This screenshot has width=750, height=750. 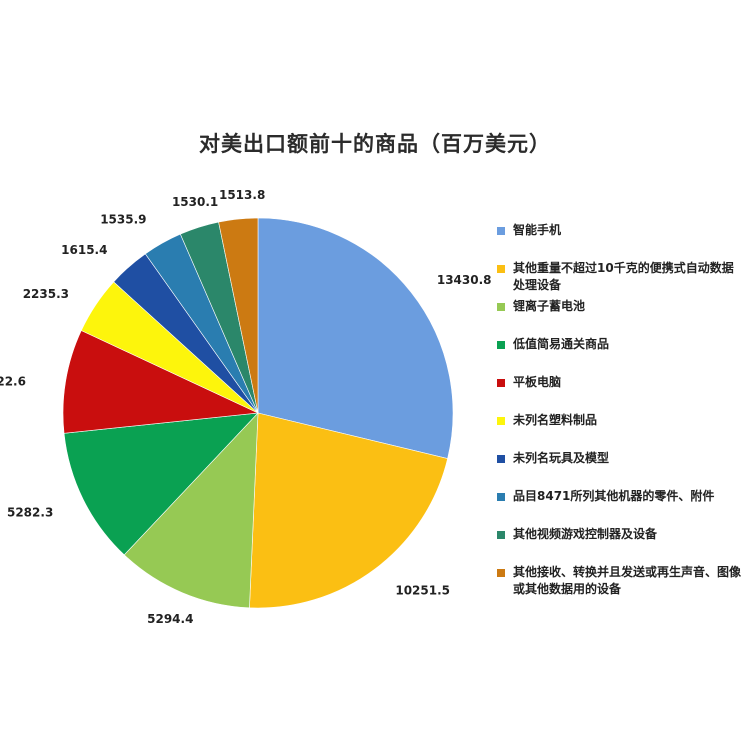 I want to click on legend-label: 平板电脑, so click(x=537, y=382).